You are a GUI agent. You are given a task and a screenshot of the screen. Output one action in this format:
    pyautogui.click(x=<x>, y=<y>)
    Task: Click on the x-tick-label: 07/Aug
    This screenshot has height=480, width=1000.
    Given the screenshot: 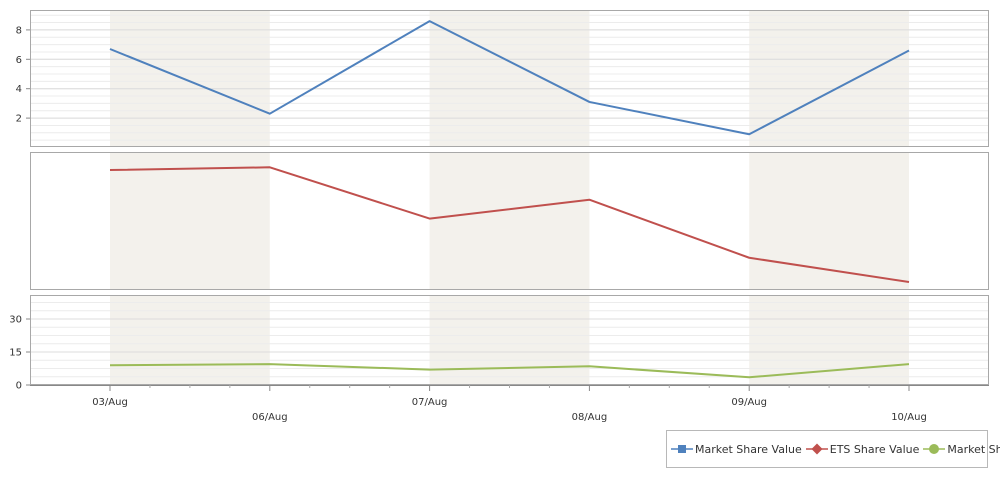 What is the action you would take?
    pyautogui.click(x=430, y=402)
    